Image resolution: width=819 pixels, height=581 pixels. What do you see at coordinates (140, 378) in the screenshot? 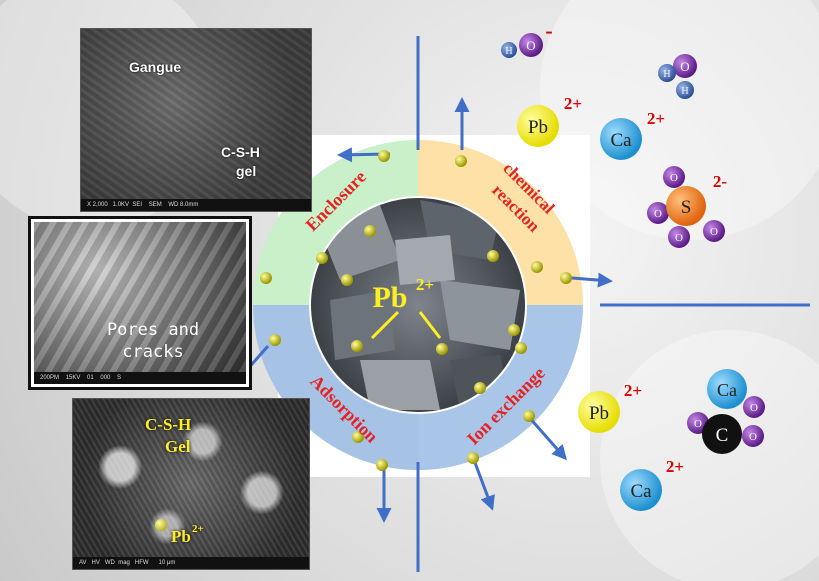
I see `sem-footer: 200PM 15KV 01 000 S` at bounding box center [140, 378].